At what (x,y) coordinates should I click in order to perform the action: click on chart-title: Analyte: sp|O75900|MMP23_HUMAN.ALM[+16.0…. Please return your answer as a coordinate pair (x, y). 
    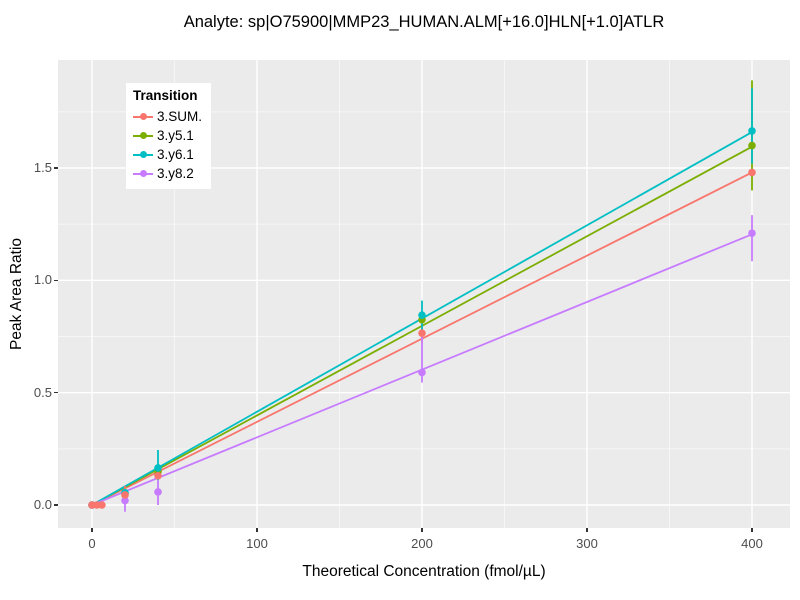
    Looking at the image, I should click on (424, 22).